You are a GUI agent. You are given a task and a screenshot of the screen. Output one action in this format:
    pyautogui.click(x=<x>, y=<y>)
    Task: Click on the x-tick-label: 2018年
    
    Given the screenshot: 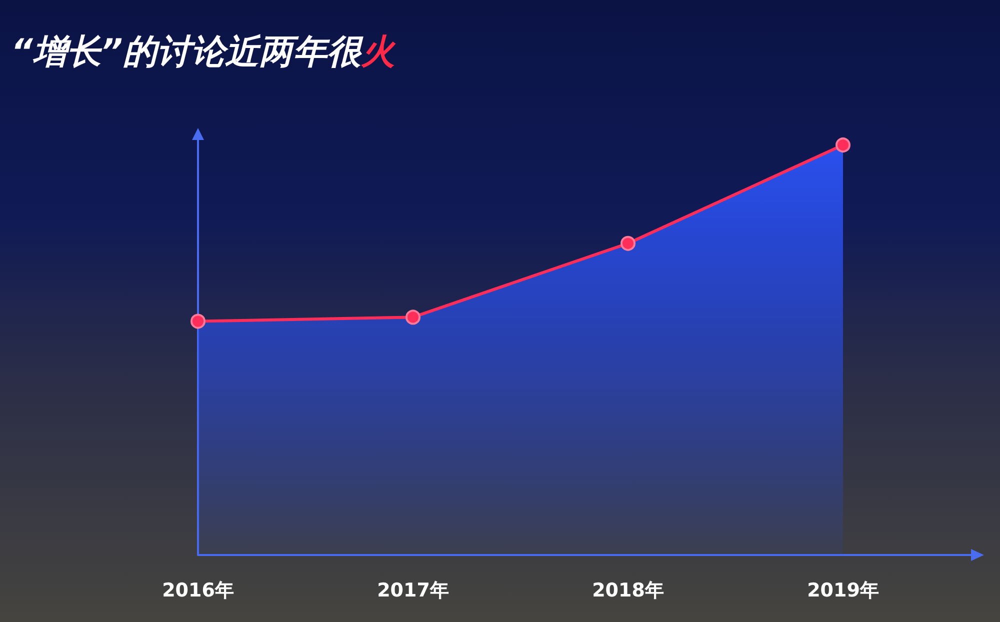 What is the action you would take?
    pyautogui.click(x=628, y=591)
    